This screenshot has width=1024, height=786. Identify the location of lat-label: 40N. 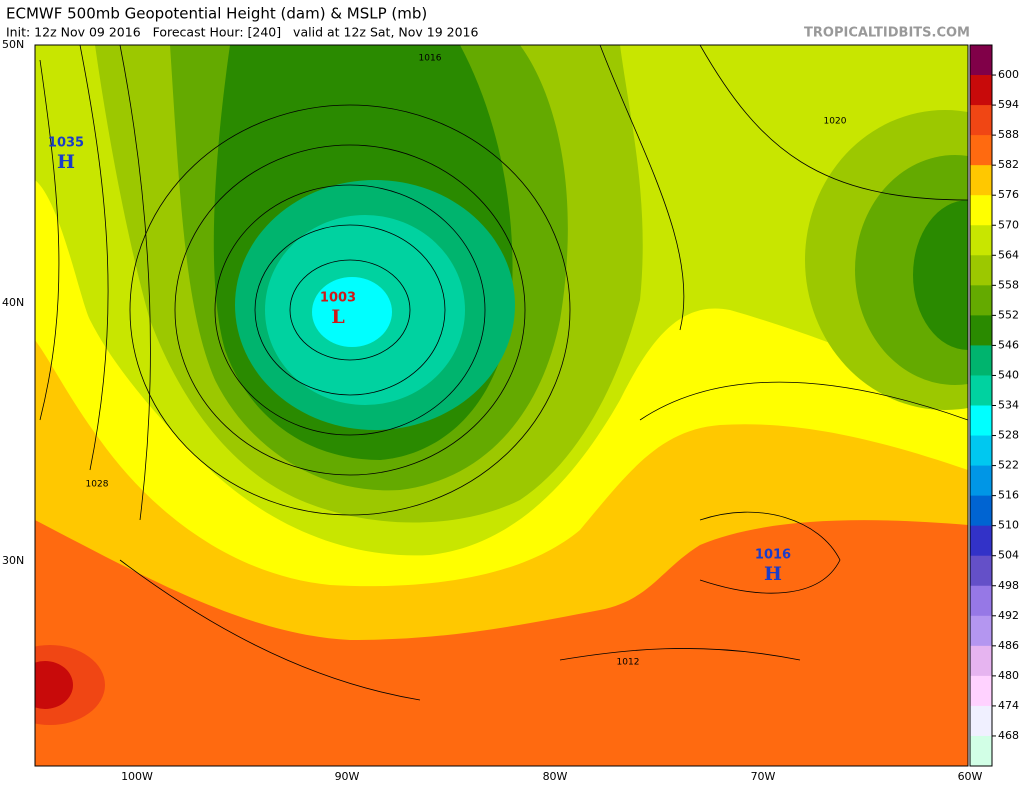
(13, 302).